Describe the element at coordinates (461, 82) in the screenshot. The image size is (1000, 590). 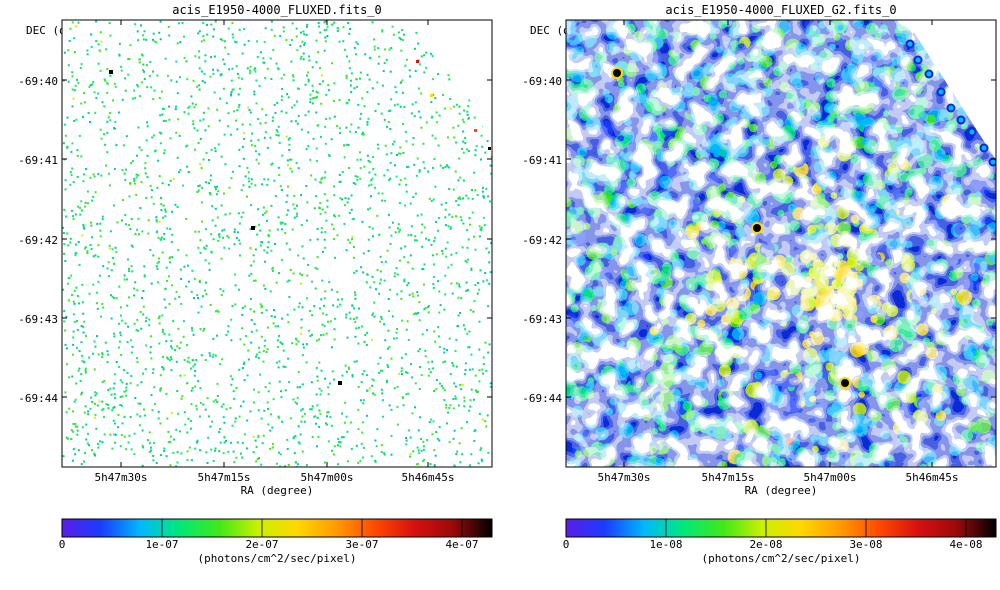
I see `image-edge-cutoff` at that location.